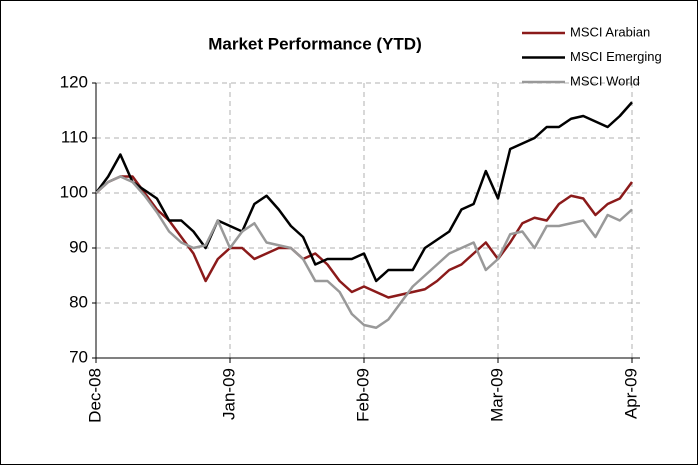  What do you see at coordinates (74, 136) in the screenshot?
I see `y-tick-label: 110` at bounding box center [74, 136].